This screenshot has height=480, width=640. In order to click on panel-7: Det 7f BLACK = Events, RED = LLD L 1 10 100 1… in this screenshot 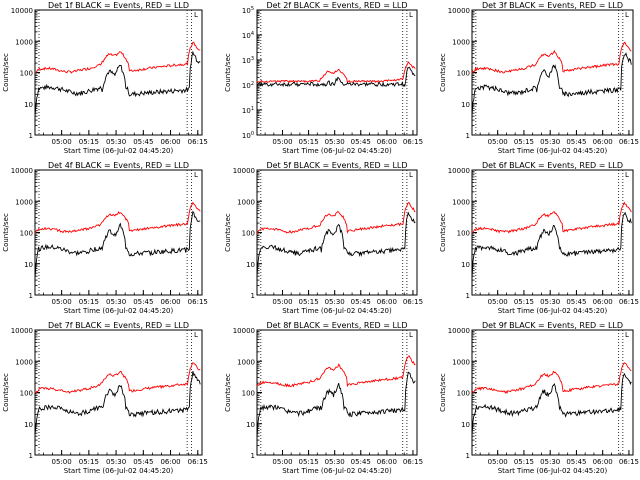, I will do `click(105, 398)`.